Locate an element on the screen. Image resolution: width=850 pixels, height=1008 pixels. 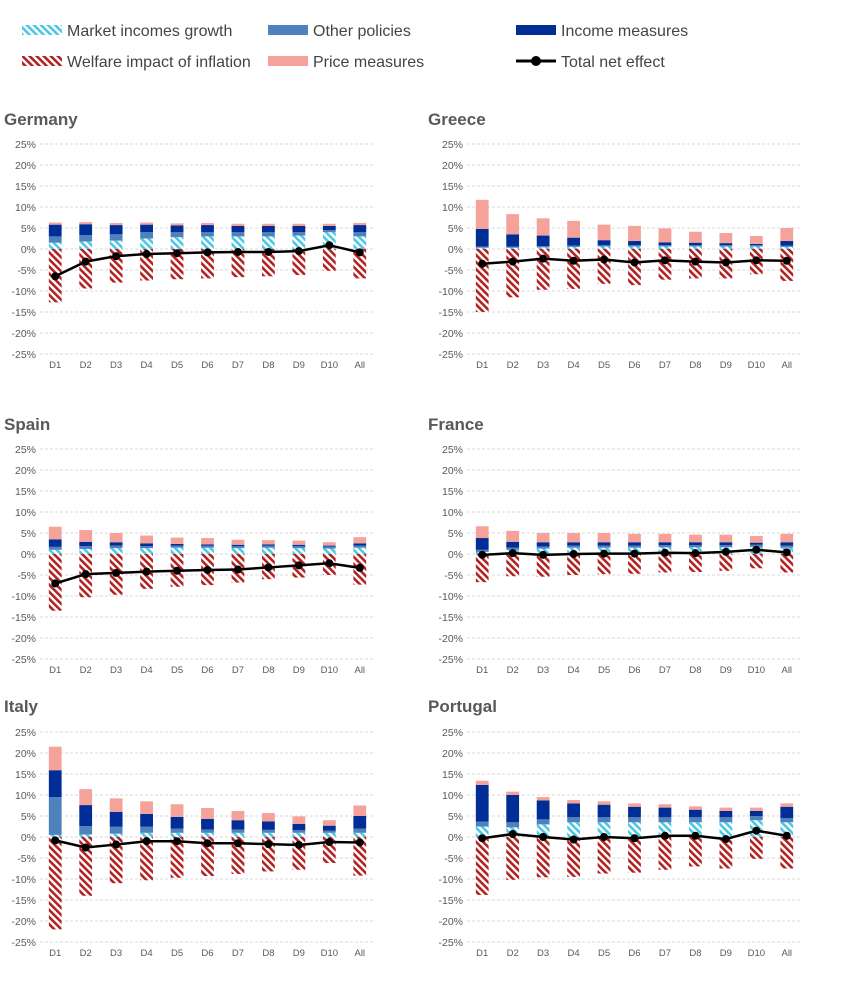
x-tick-label: D1 is located at coordinates (482, 670).